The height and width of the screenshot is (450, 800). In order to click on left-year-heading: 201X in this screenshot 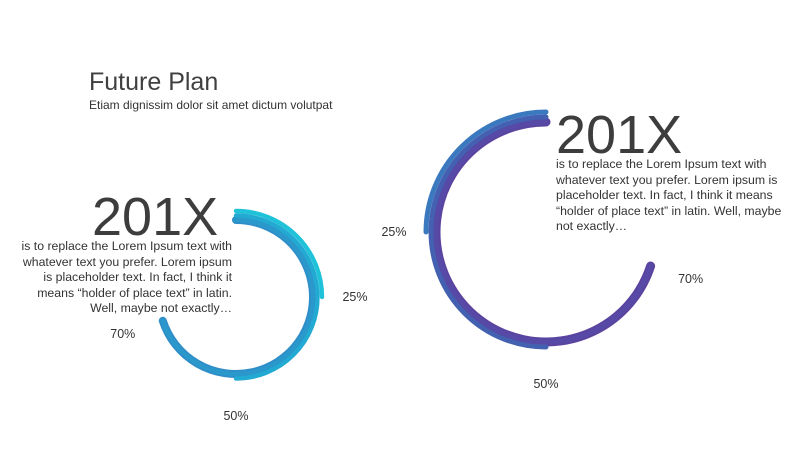, I will do `click(155, 217)`.